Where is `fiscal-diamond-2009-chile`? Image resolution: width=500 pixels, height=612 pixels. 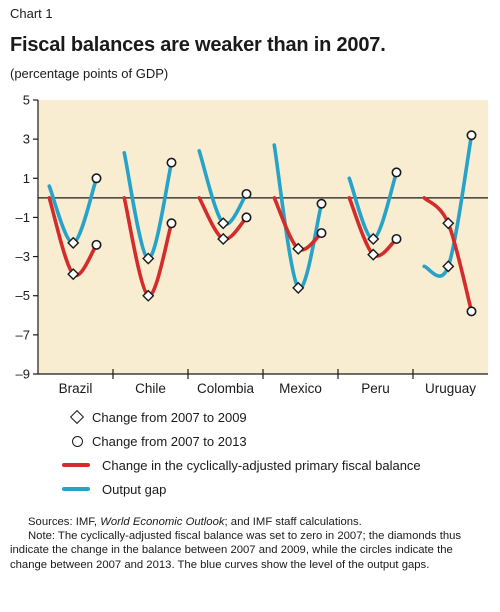 fiscal-diamond-2009-chile is located at coordinates (148, 295).